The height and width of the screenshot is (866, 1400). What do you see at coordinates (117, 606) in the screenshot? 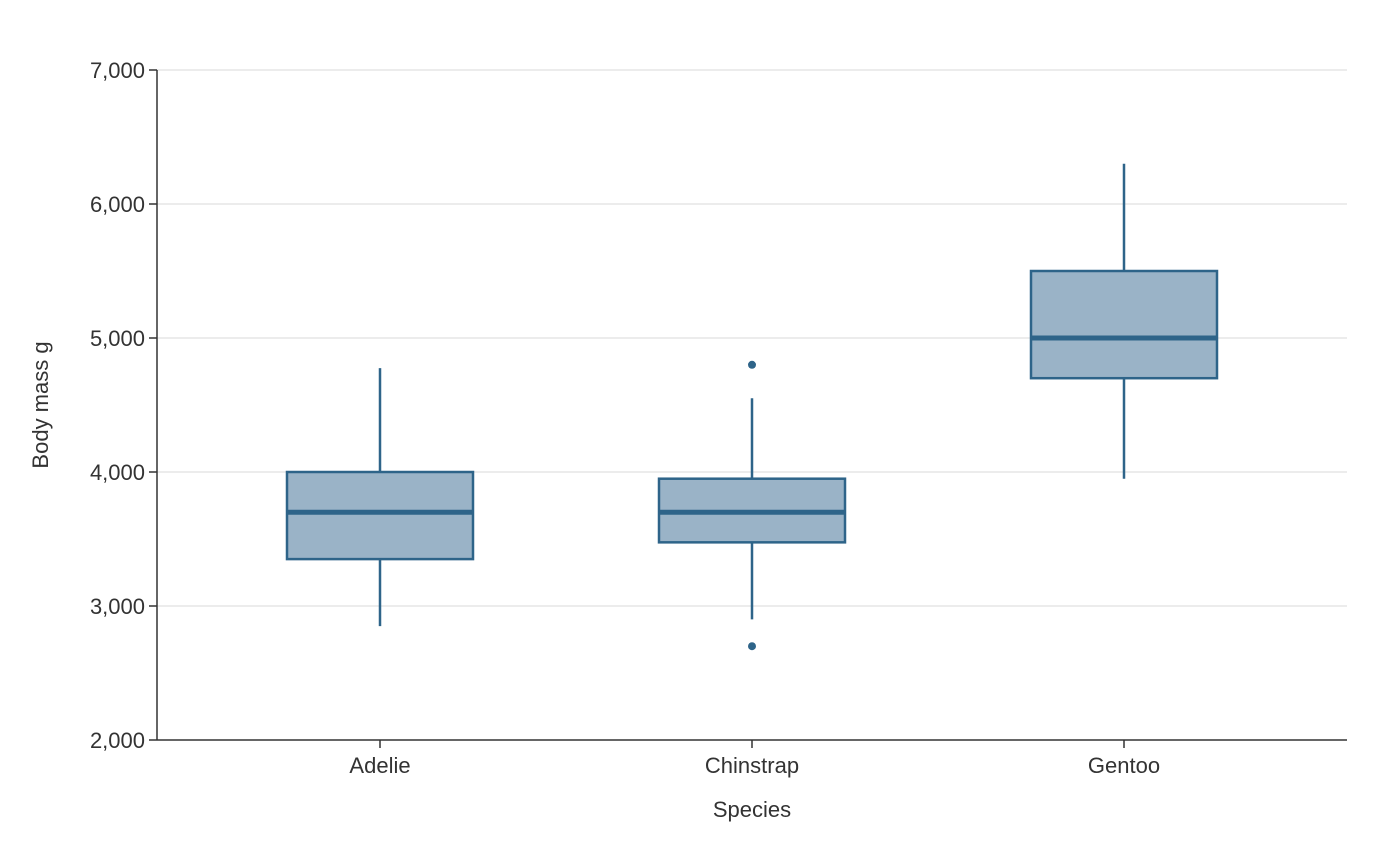
I see `y-tick-label: 3,000` at bounding box center [117, 606].